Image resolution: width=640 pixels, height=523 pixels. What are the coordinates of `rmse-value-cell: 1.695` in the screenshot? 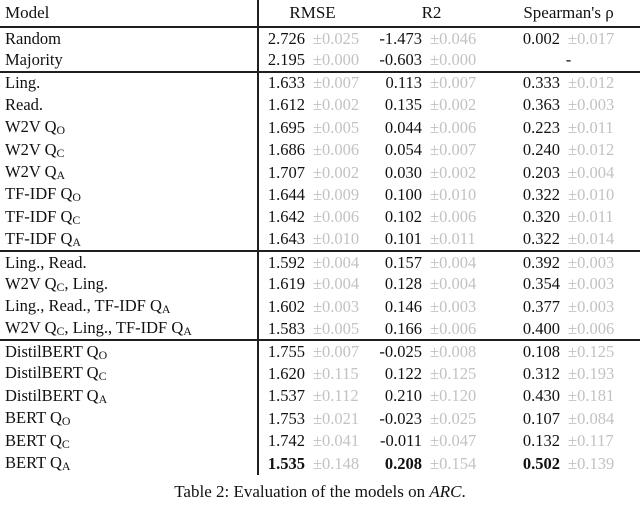 It's located at (286, 127).